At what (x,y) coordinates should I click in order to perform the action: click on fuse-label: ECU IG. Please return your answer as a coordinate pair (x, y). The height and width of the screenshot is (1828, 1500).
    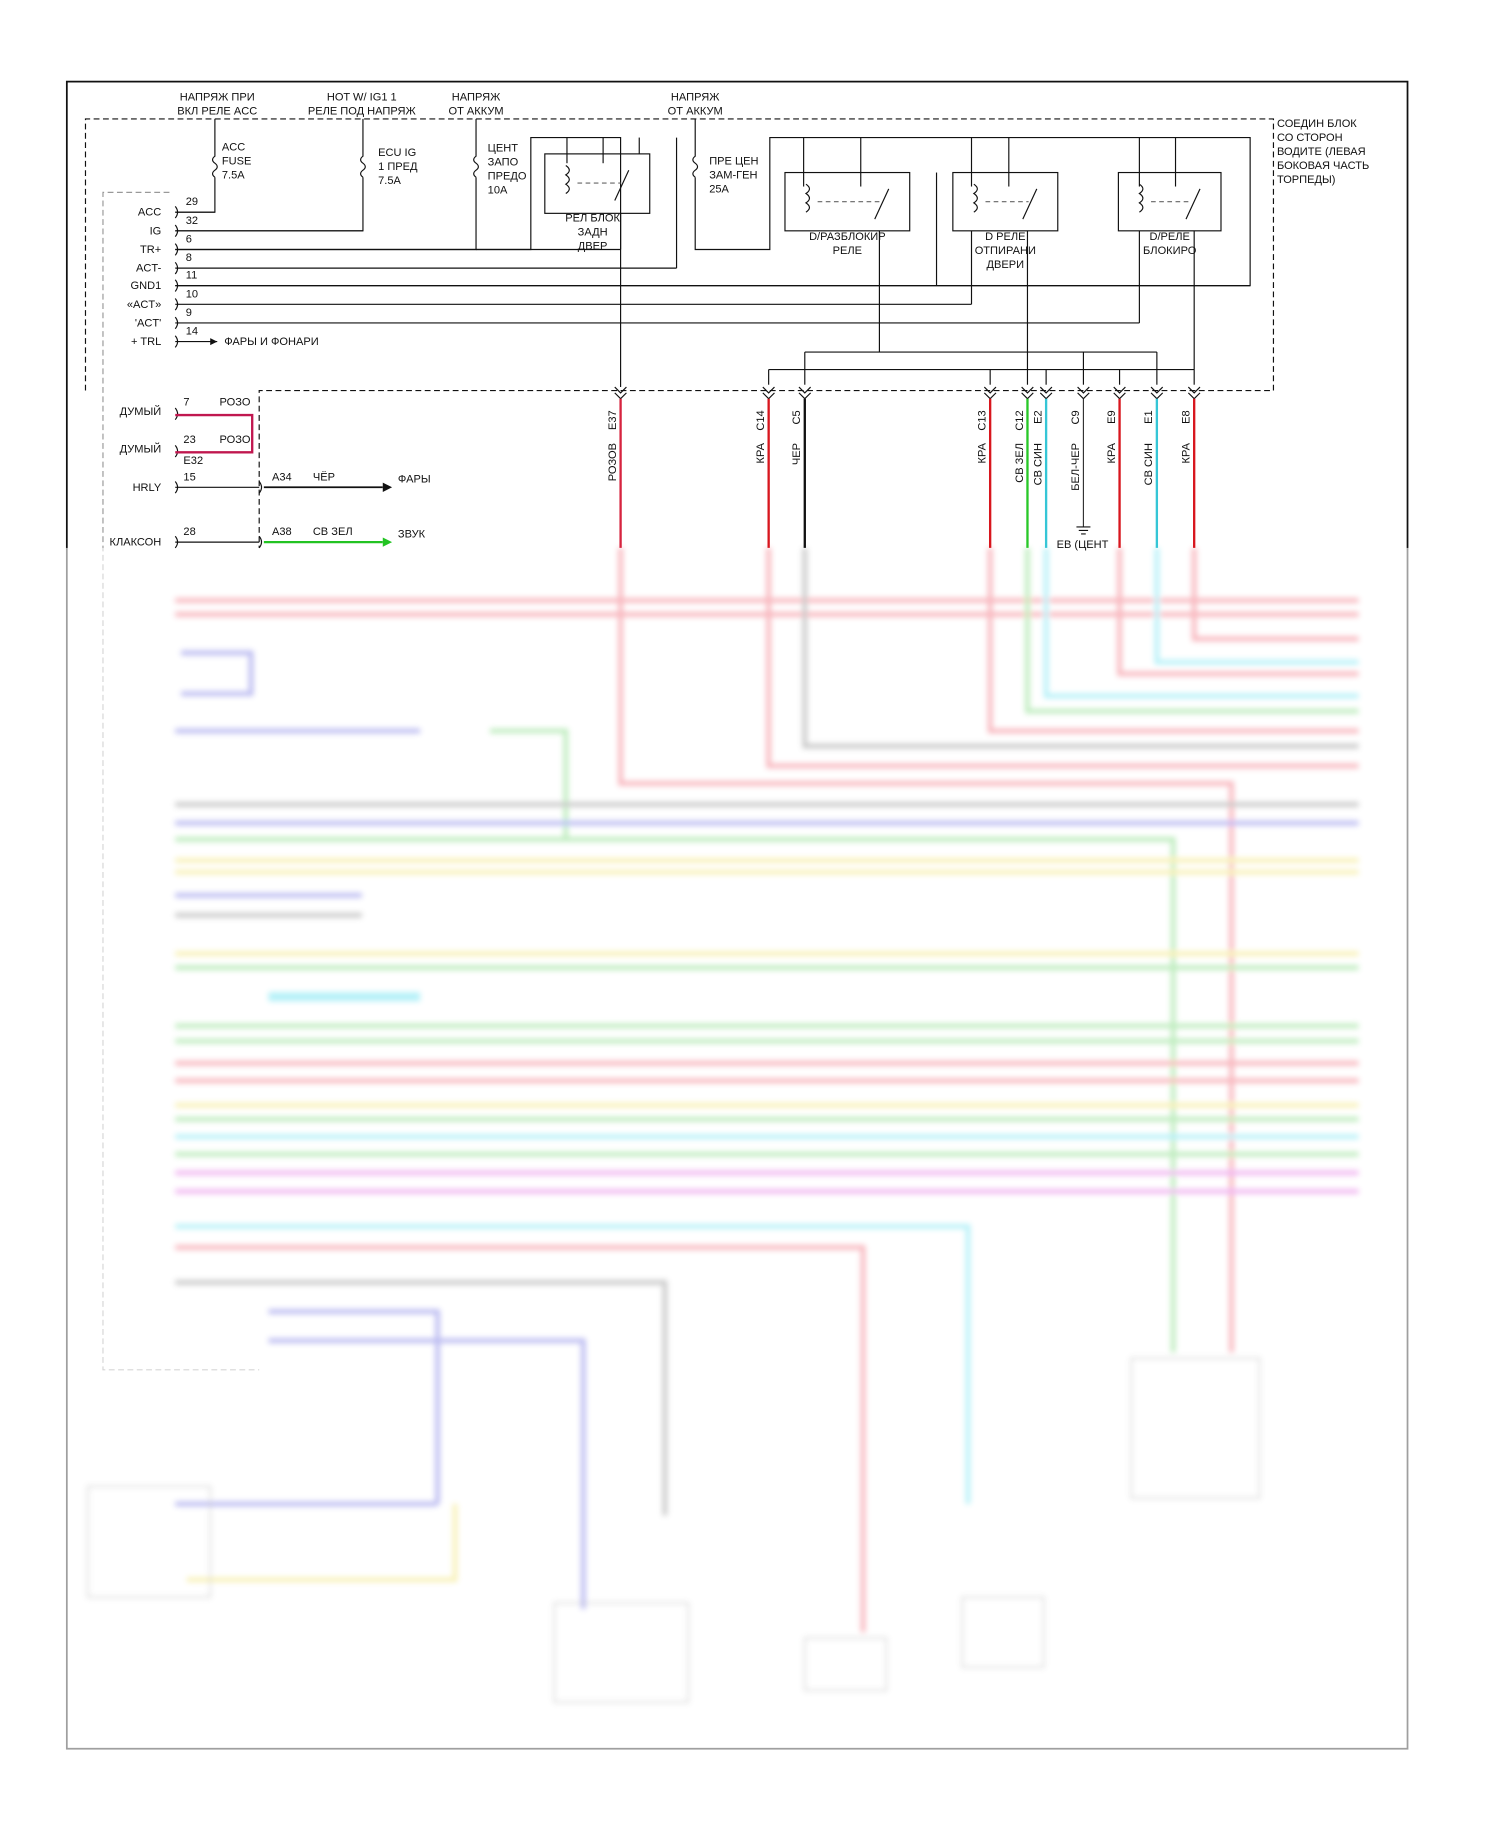
    Looking at the image, I should click on (397, 153).